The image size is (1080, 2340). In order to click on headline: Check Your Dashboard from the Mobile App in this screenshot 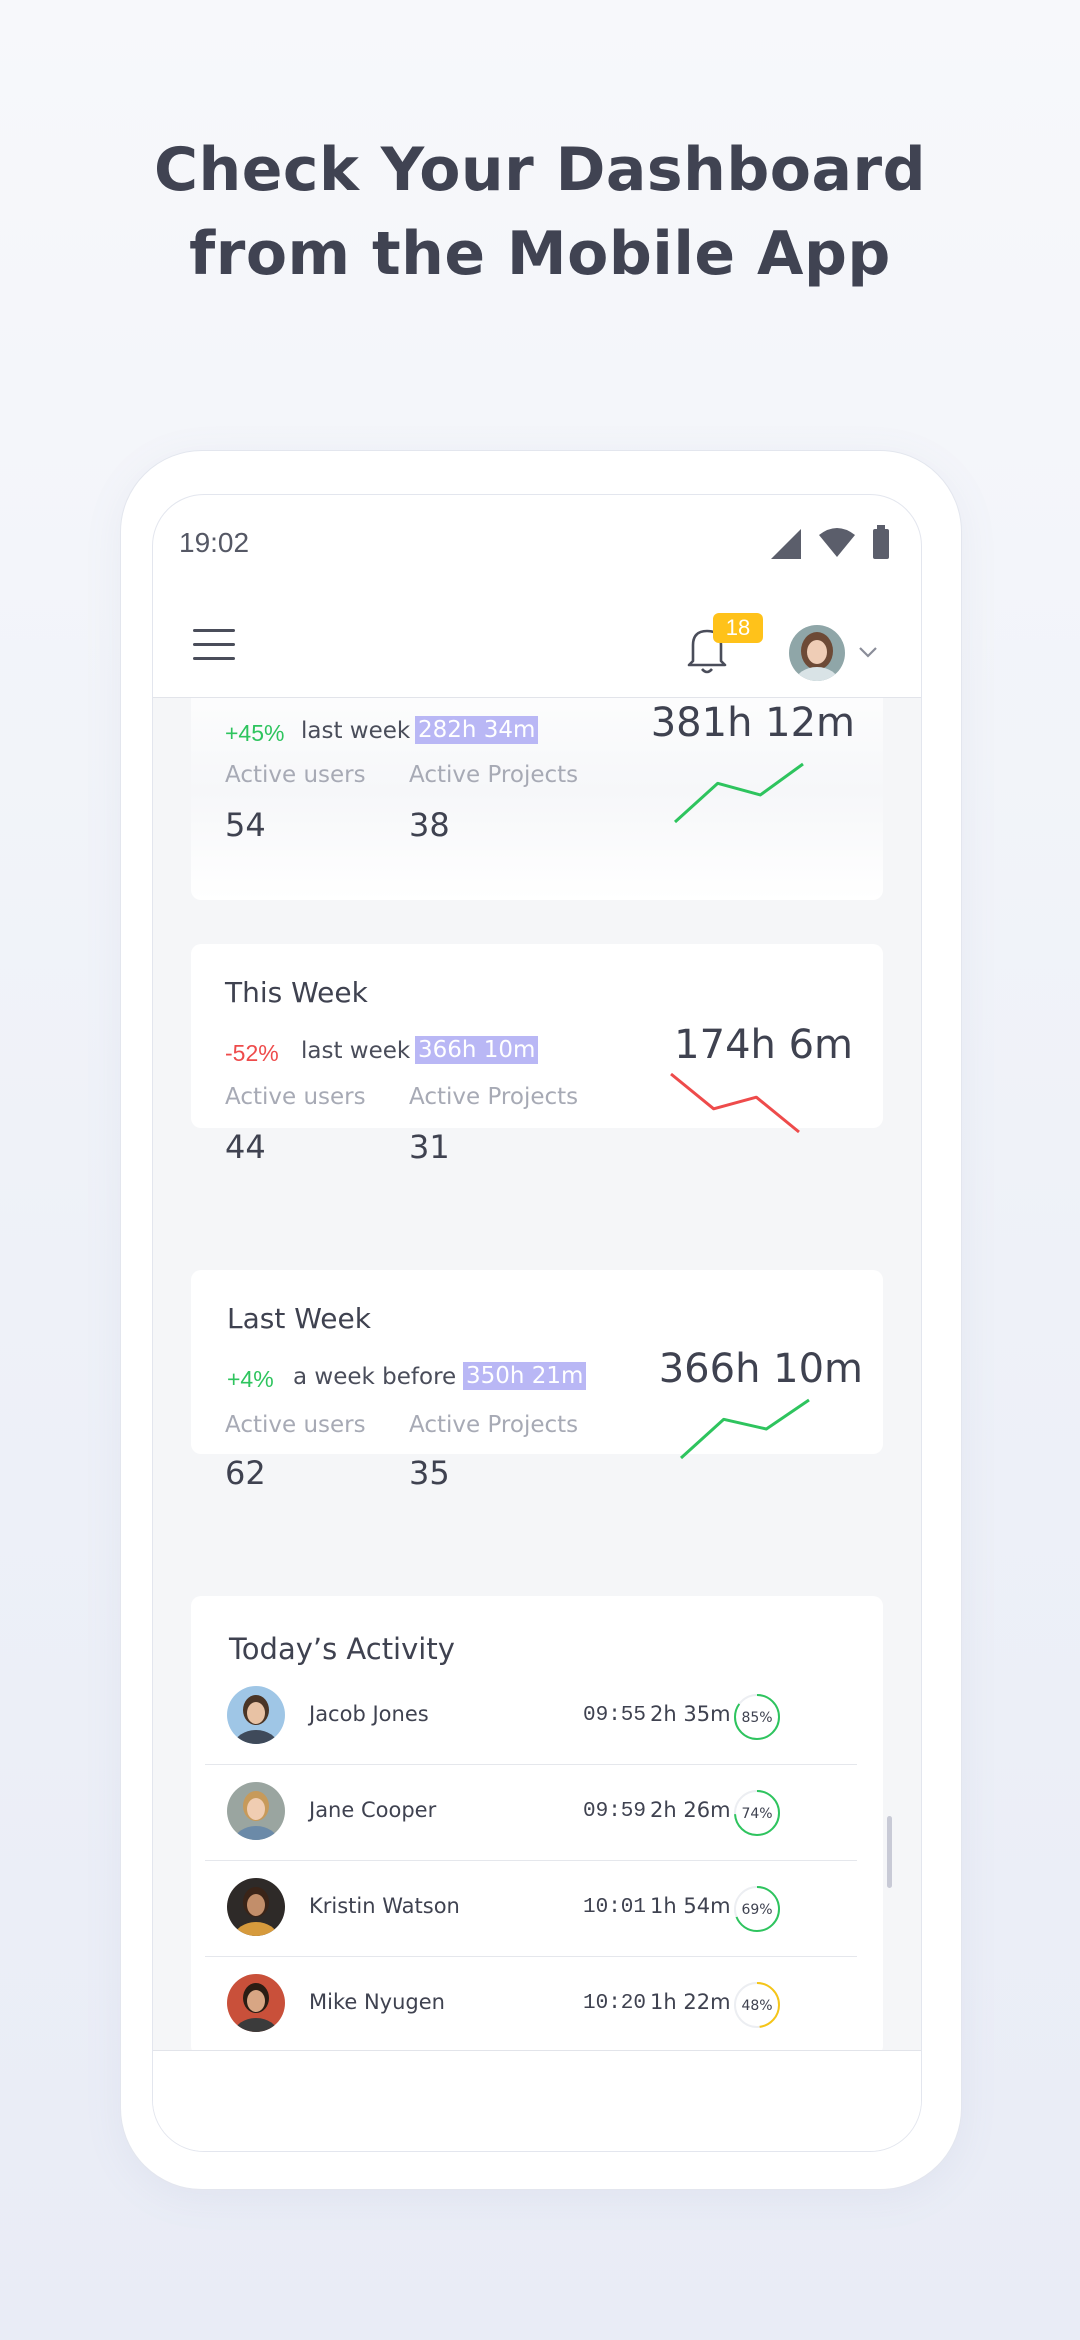, I will do `click(540, 212)`.